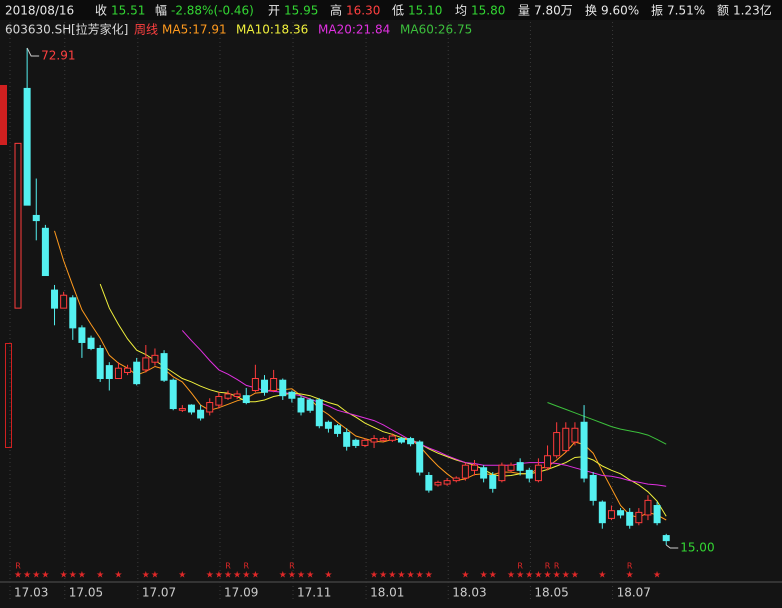 The width and height of the screenshot is (782, 608). I want to click on legend-entry: MA20:21.84, so click(354, 30).